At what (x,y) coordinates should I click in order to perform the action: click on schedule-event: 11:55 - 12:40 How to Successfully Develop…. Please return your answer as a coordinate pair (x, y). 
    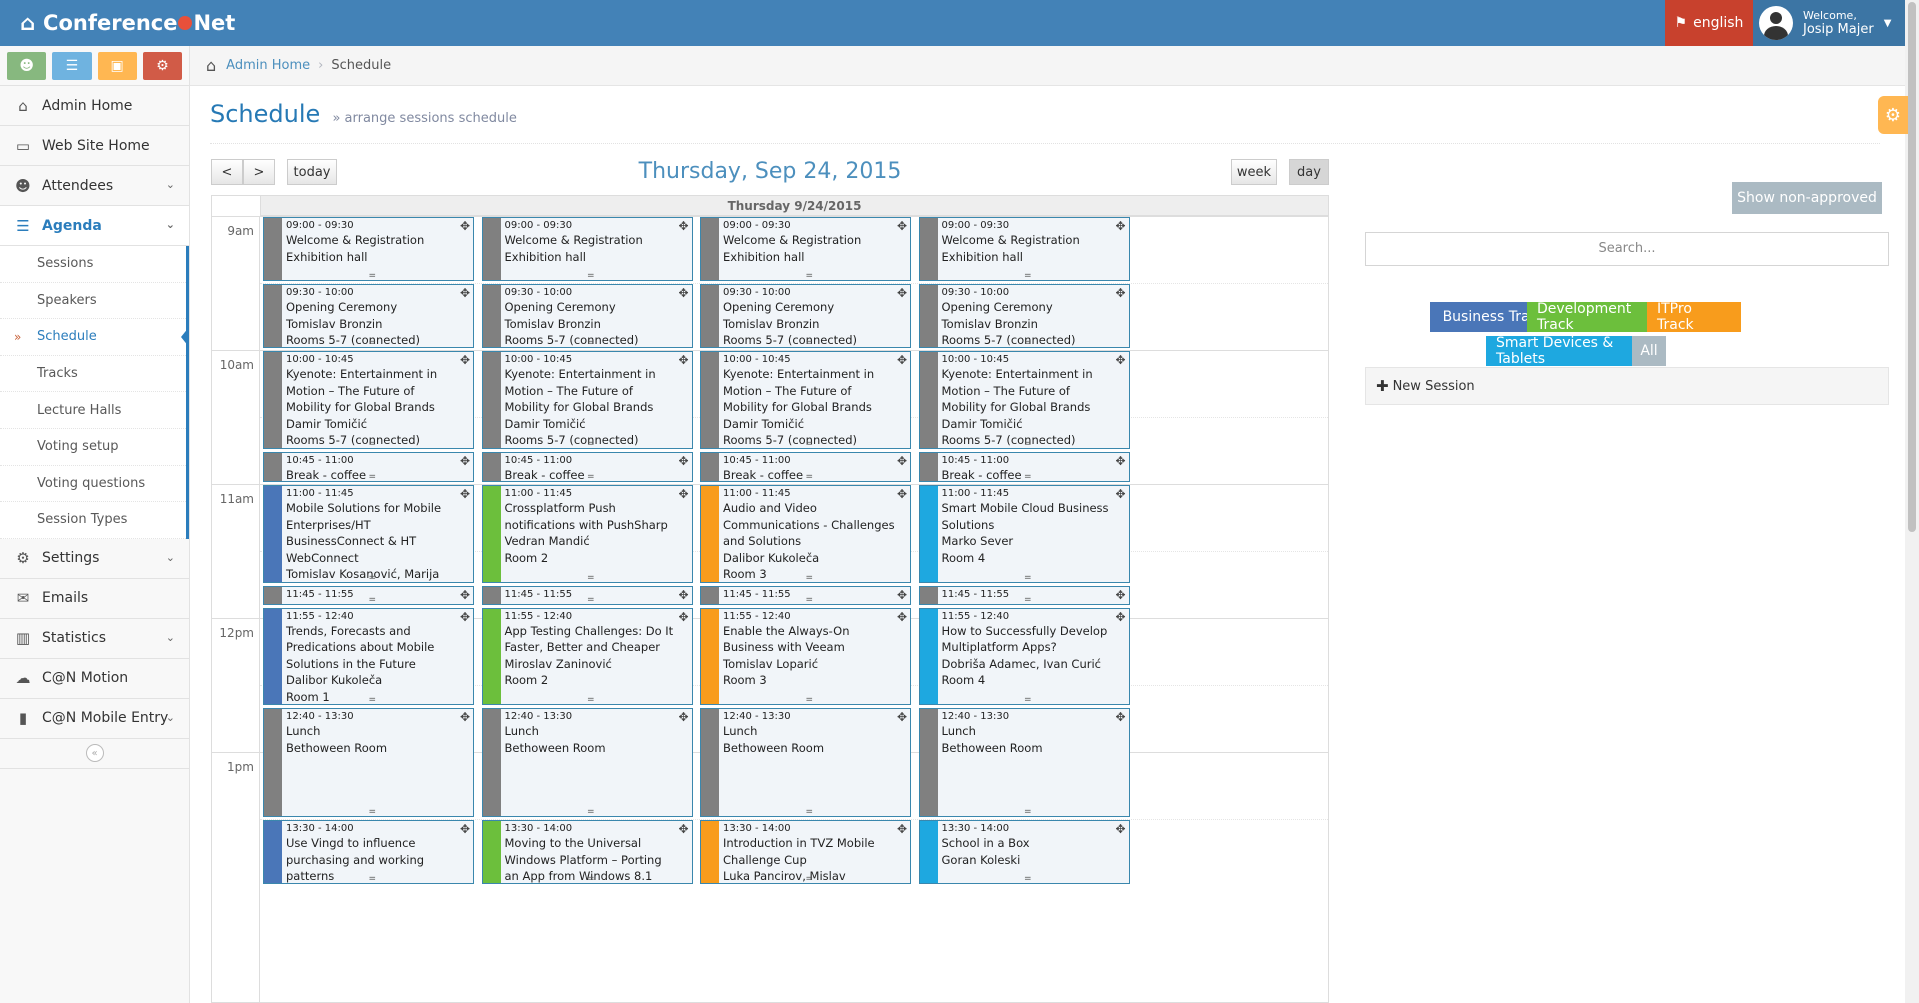
    Looking at the image, I should click on (1024, 656).